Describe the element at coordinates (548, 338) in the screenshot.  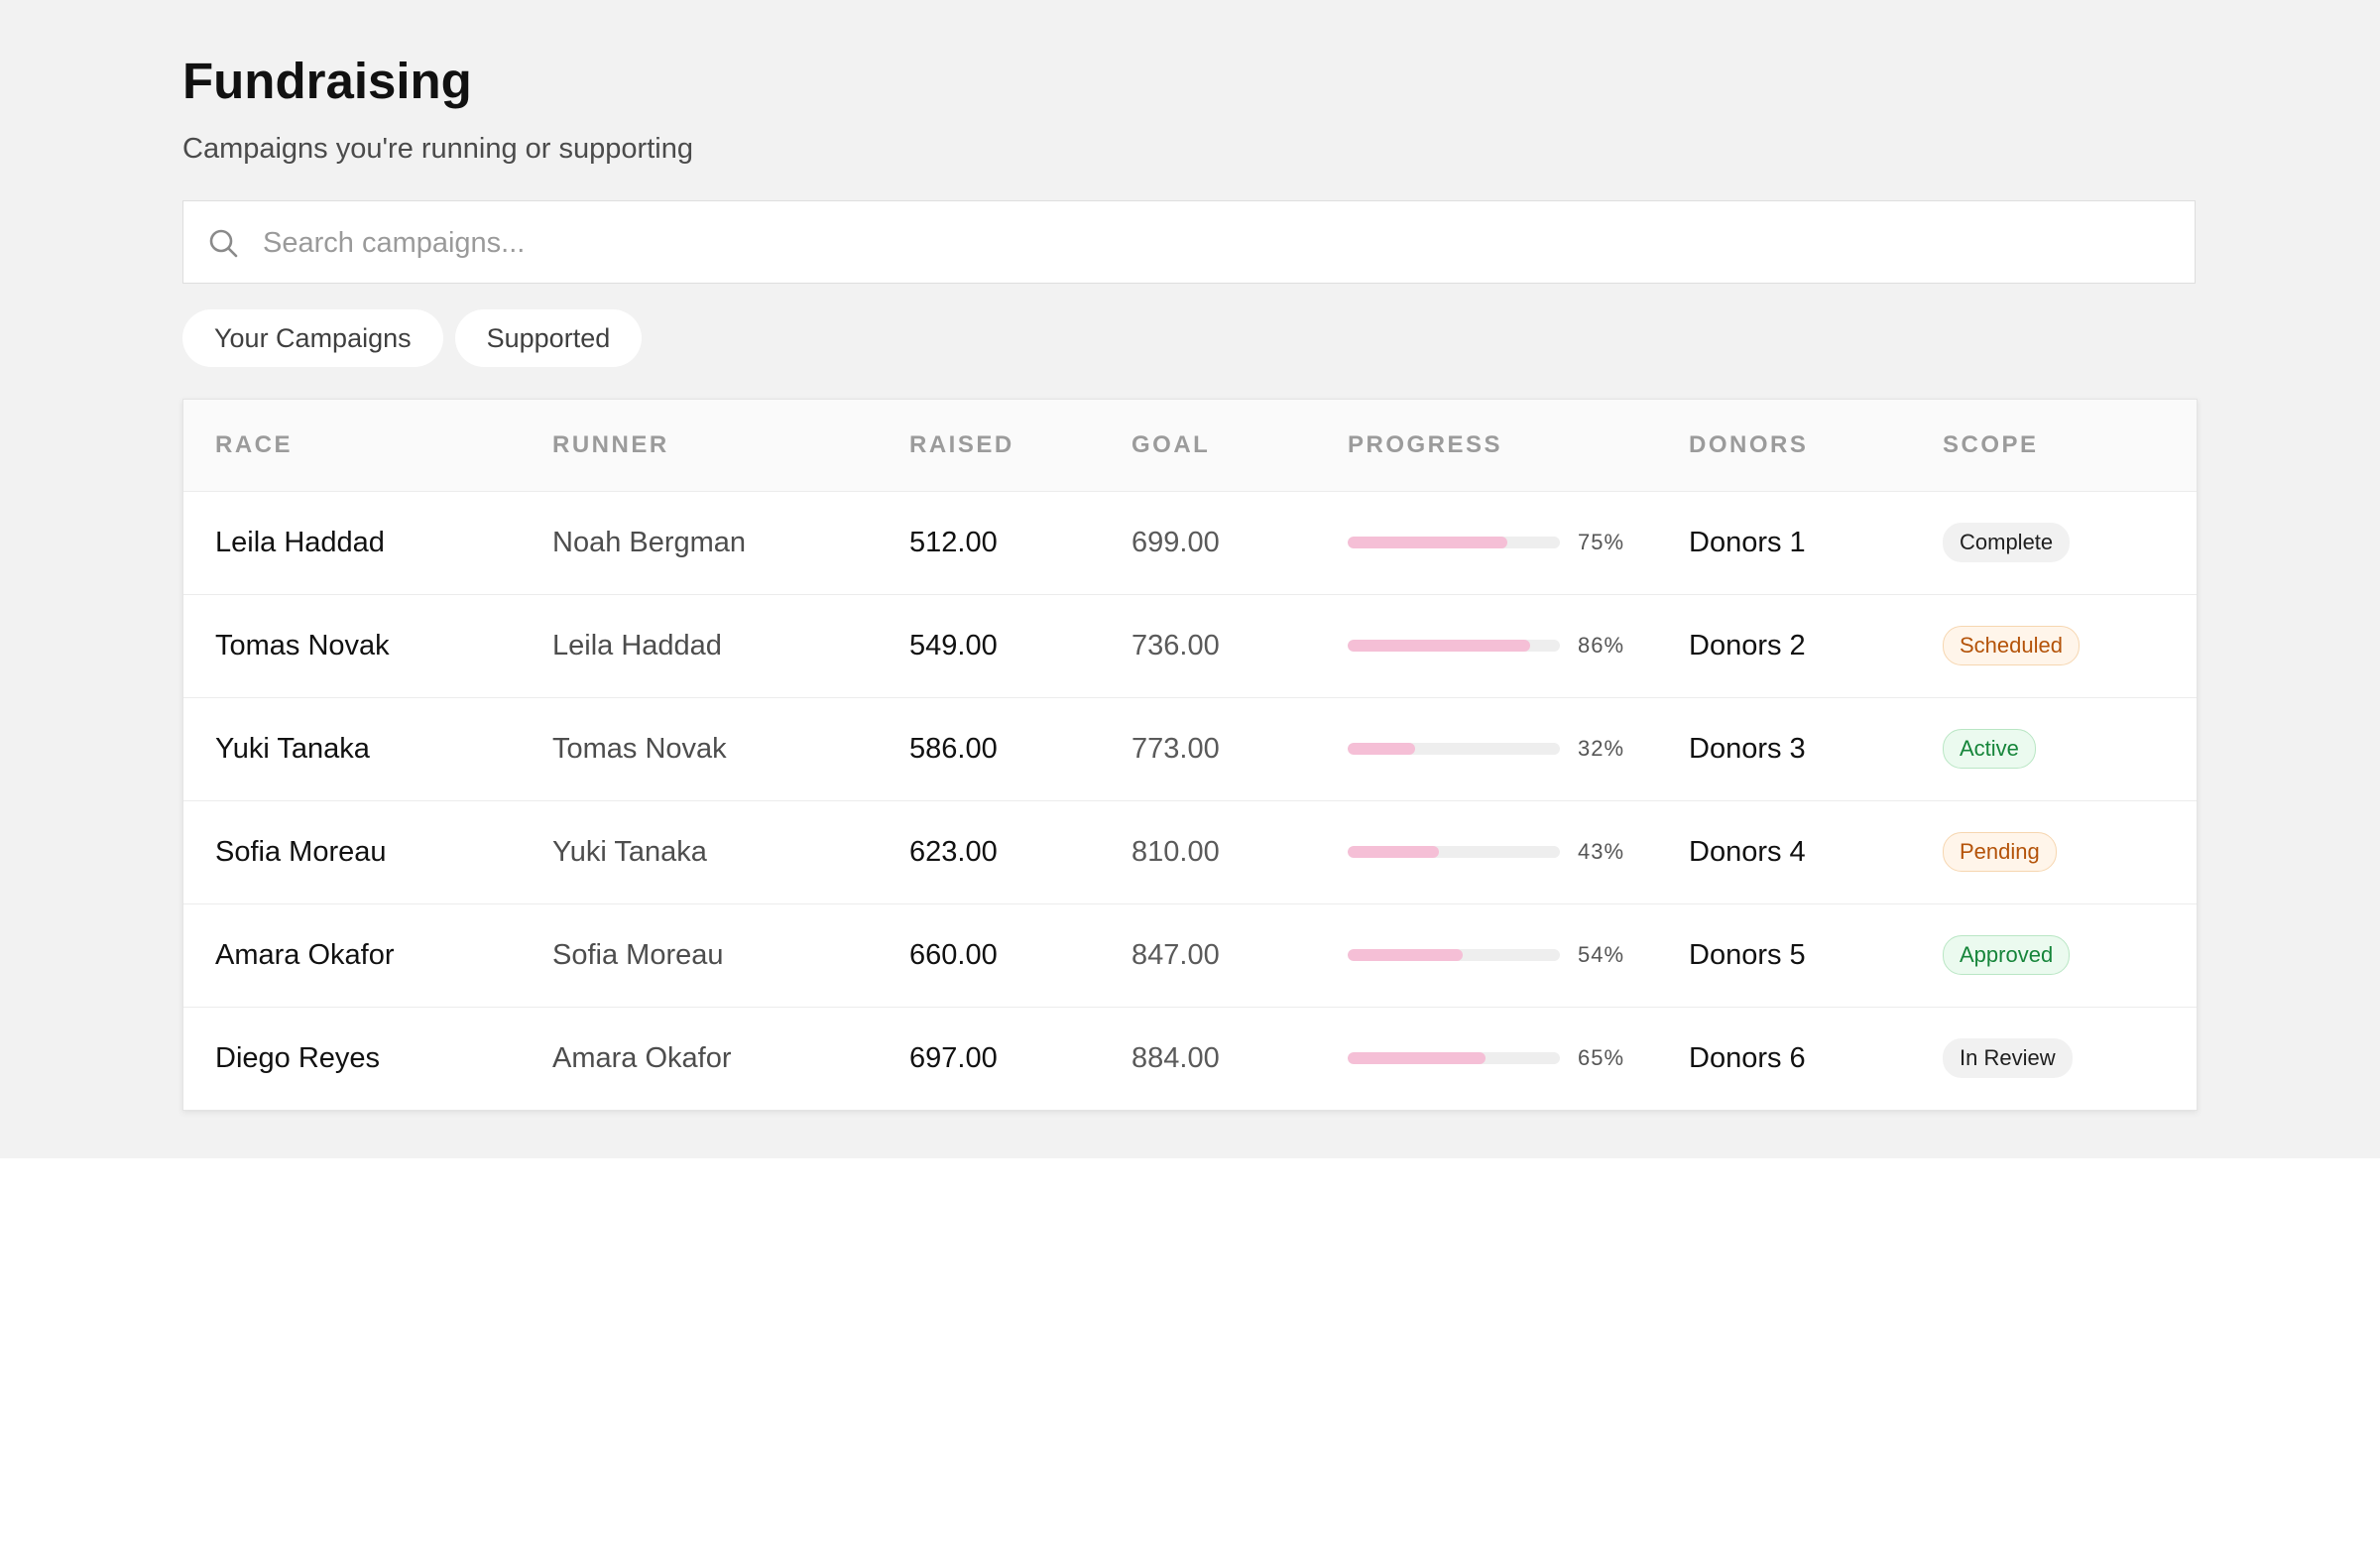
I see `tab-supported: Supported` at that location.